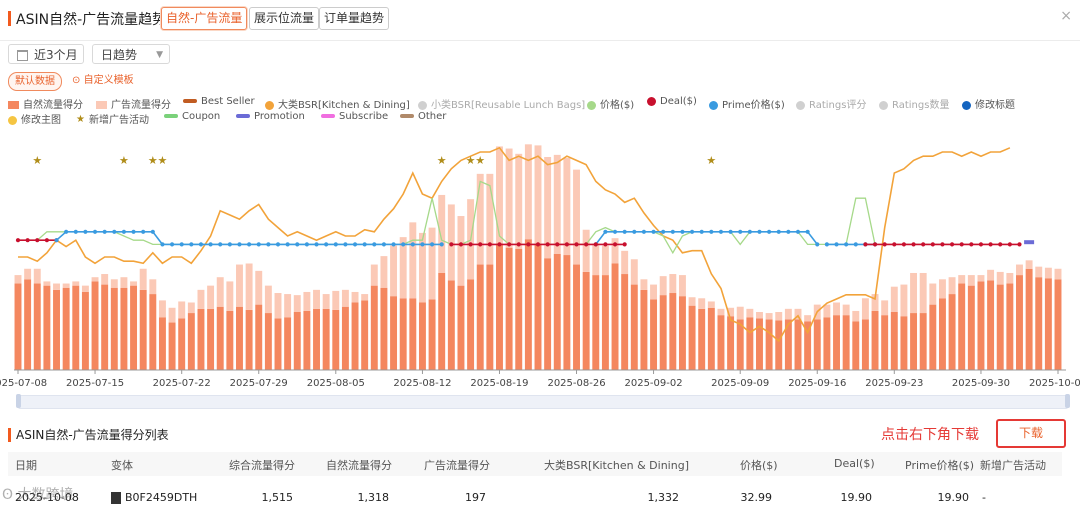 The height and width of the screenshot is (514, 1080). Describe the element at coordinates (423, 116) in the screenshot. I see `legend-item-other: Other` at that location.